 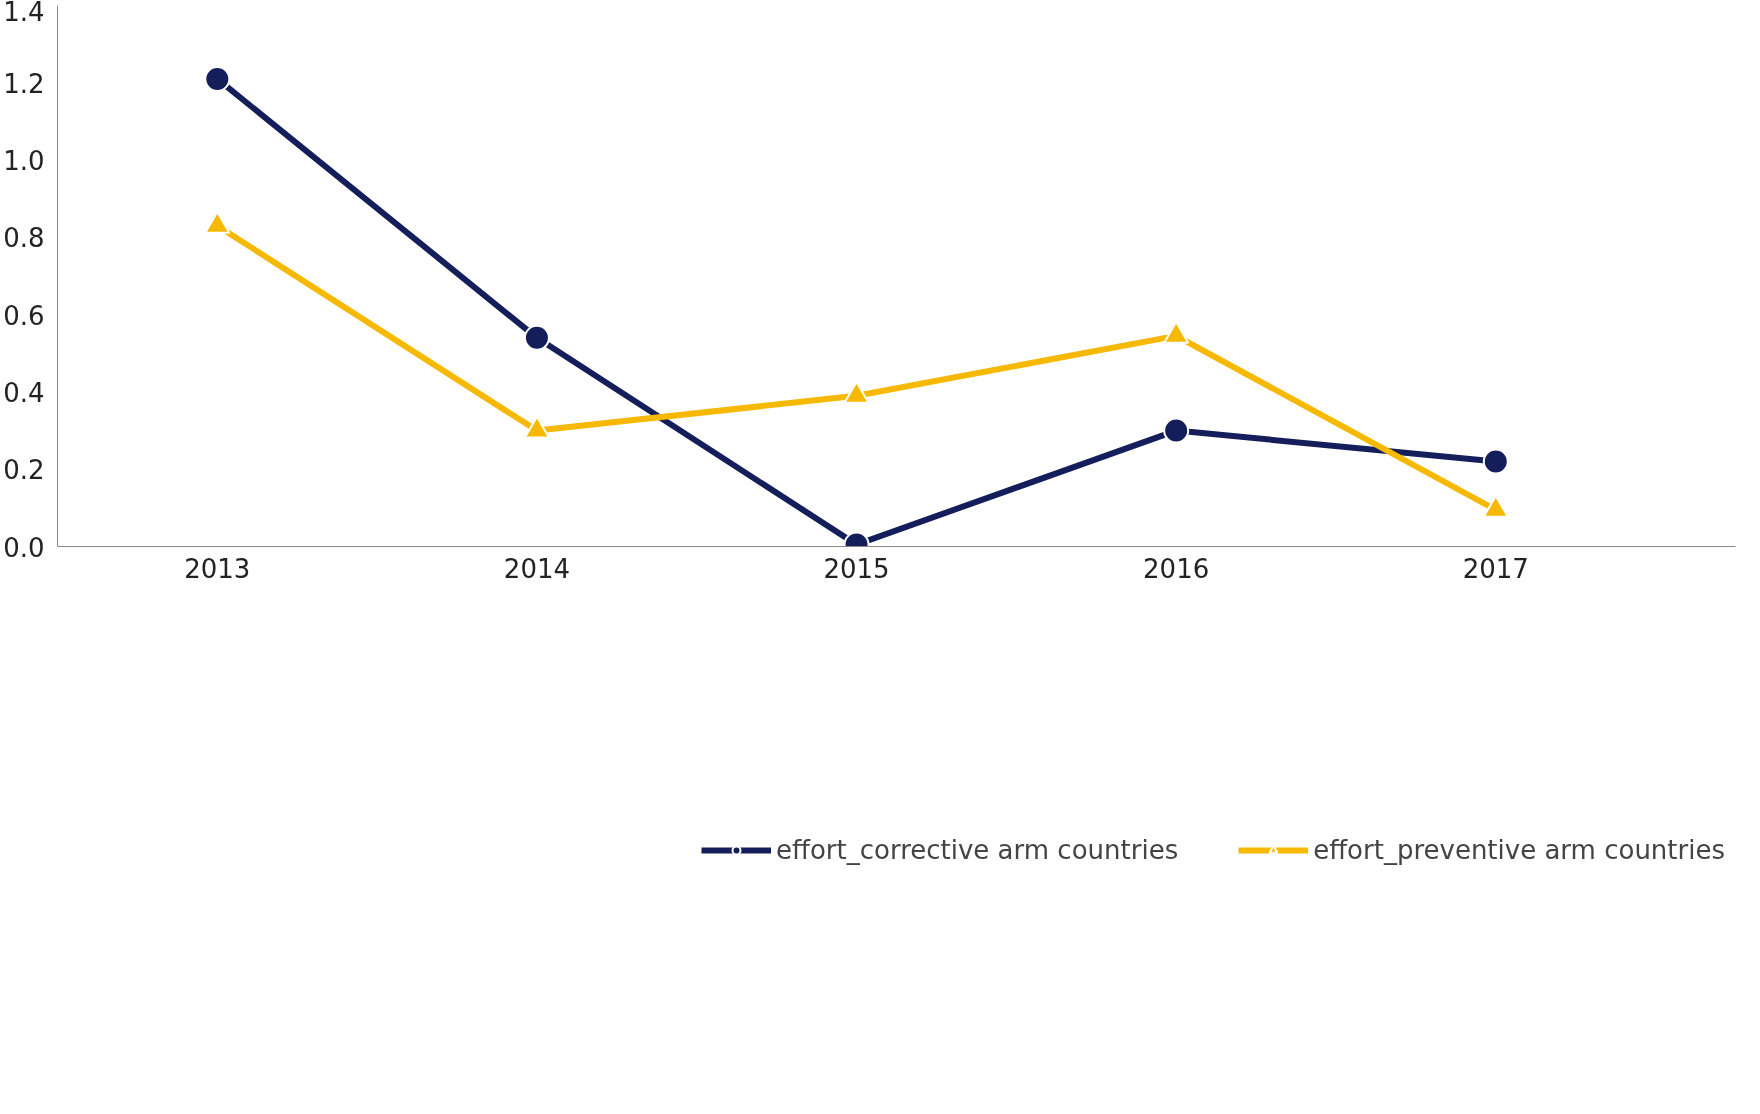 What do you see at coordinates (537, 568) in the screenshot?
I see `x-tick-label: 2014` at bounding box center [537, 568].